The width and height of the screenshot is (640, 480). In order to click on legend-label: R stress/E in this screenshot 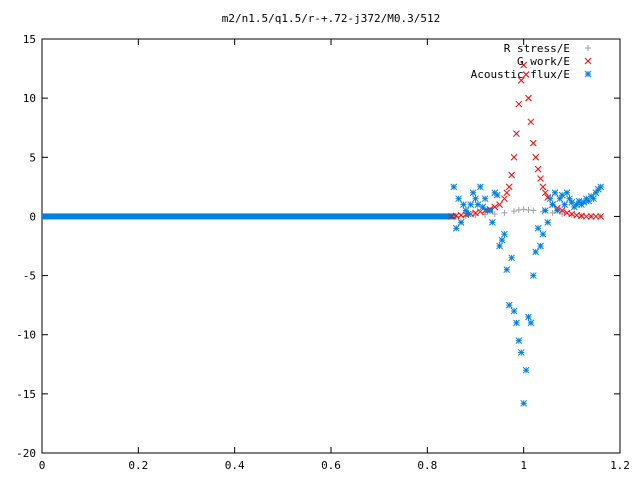, I will do `click(537, 48)`.